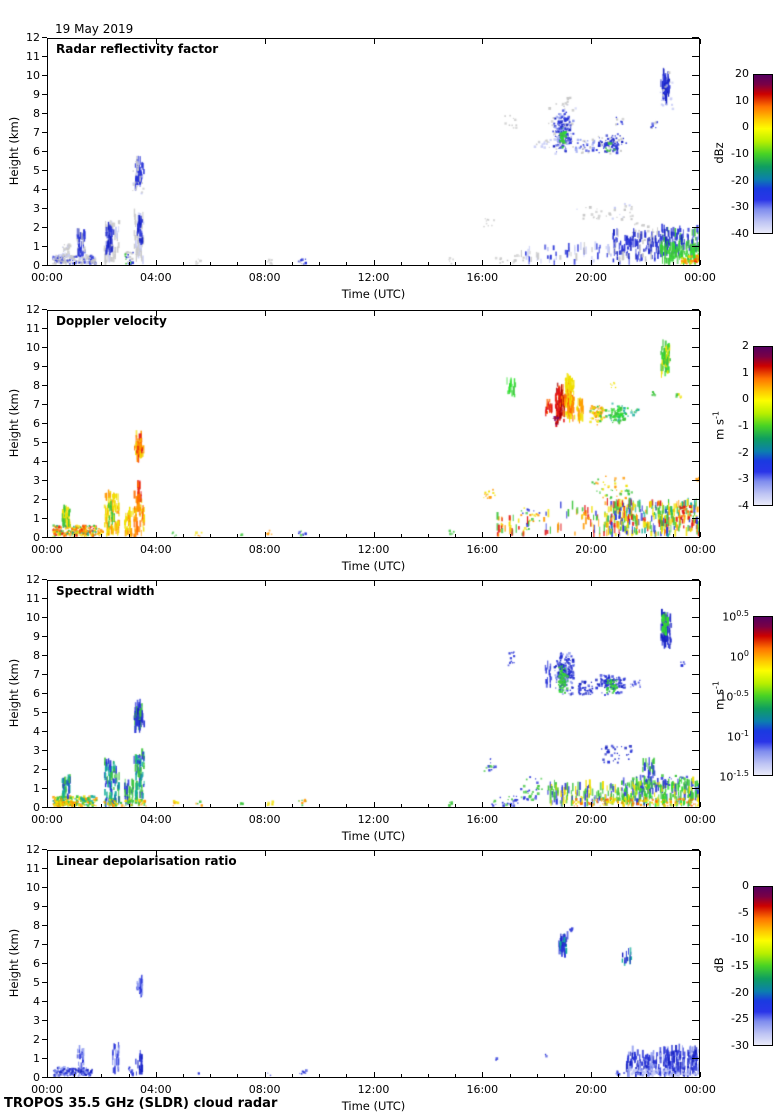 The width and height of the screenshot is (780, 1120). I want to click on colorbar-tick-label: 10-1.5, so click(734, 776).